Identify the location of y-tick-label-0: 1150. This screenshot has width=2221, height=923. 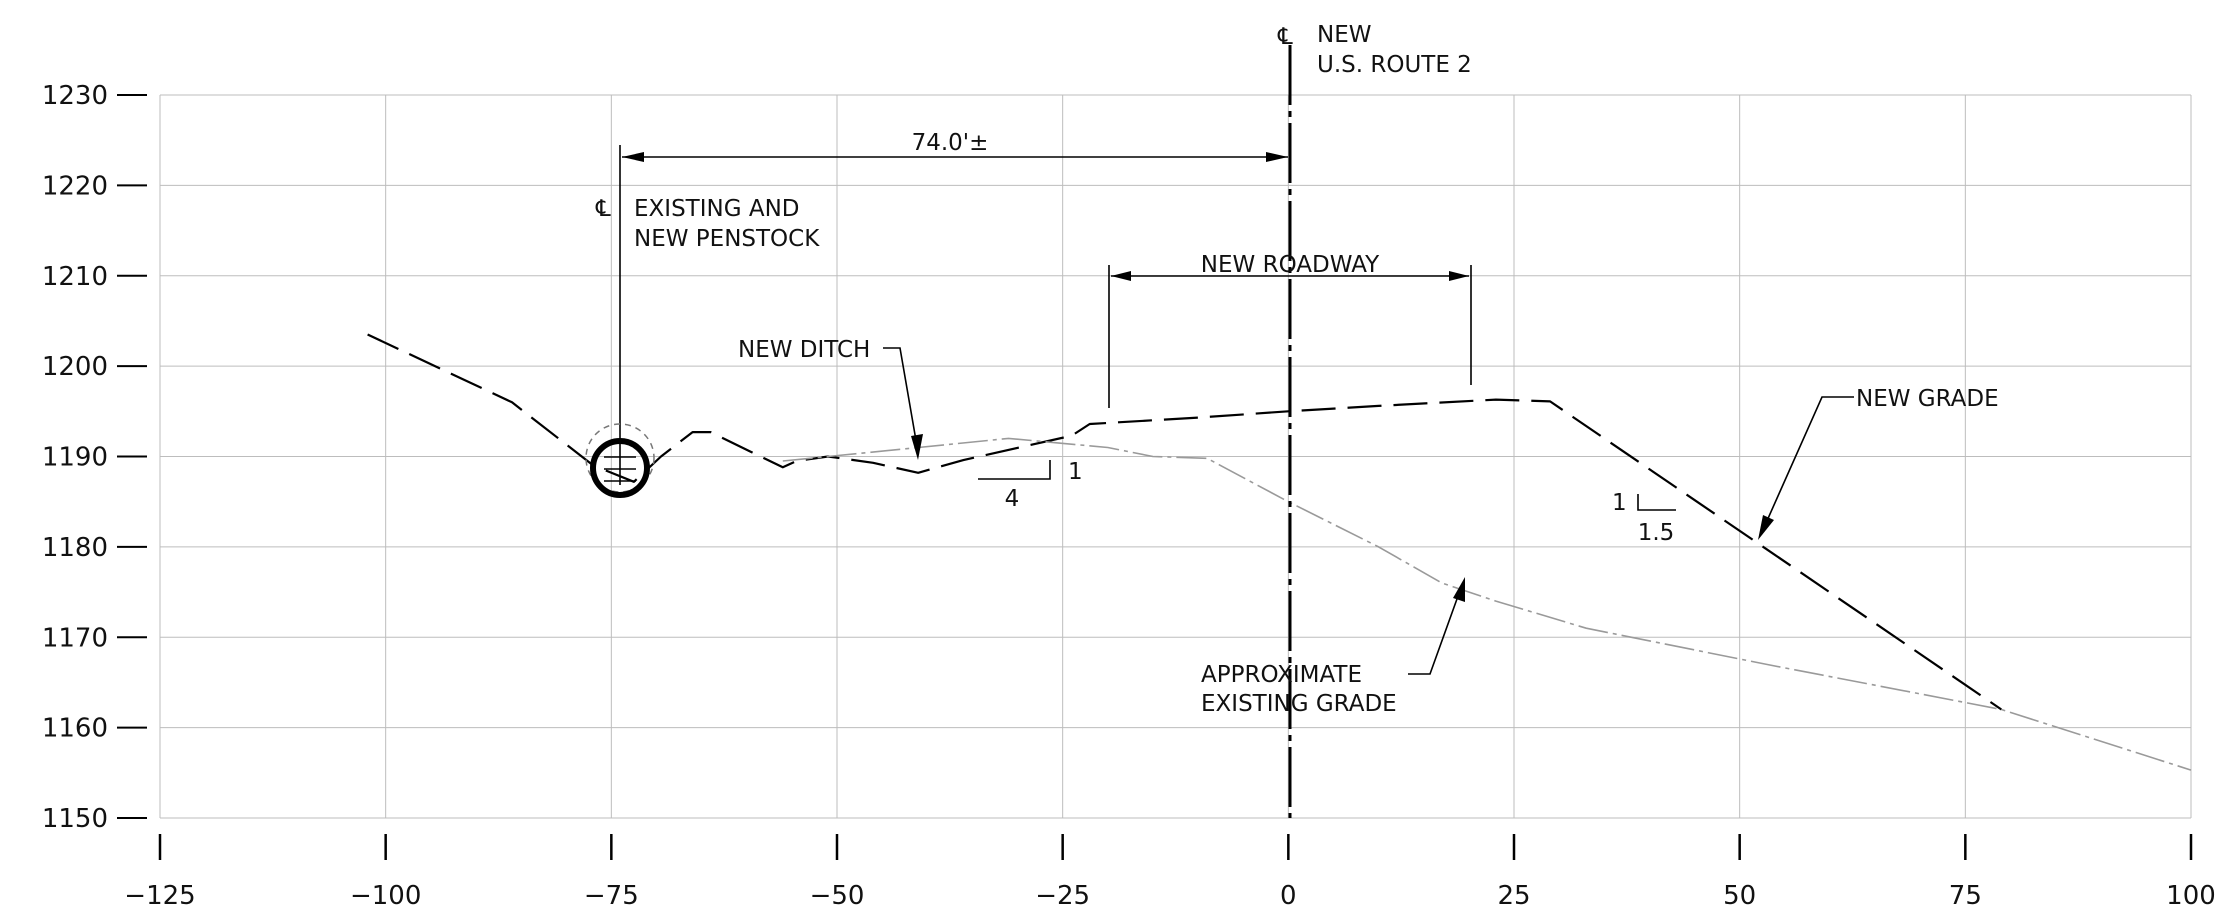
(75, 819).